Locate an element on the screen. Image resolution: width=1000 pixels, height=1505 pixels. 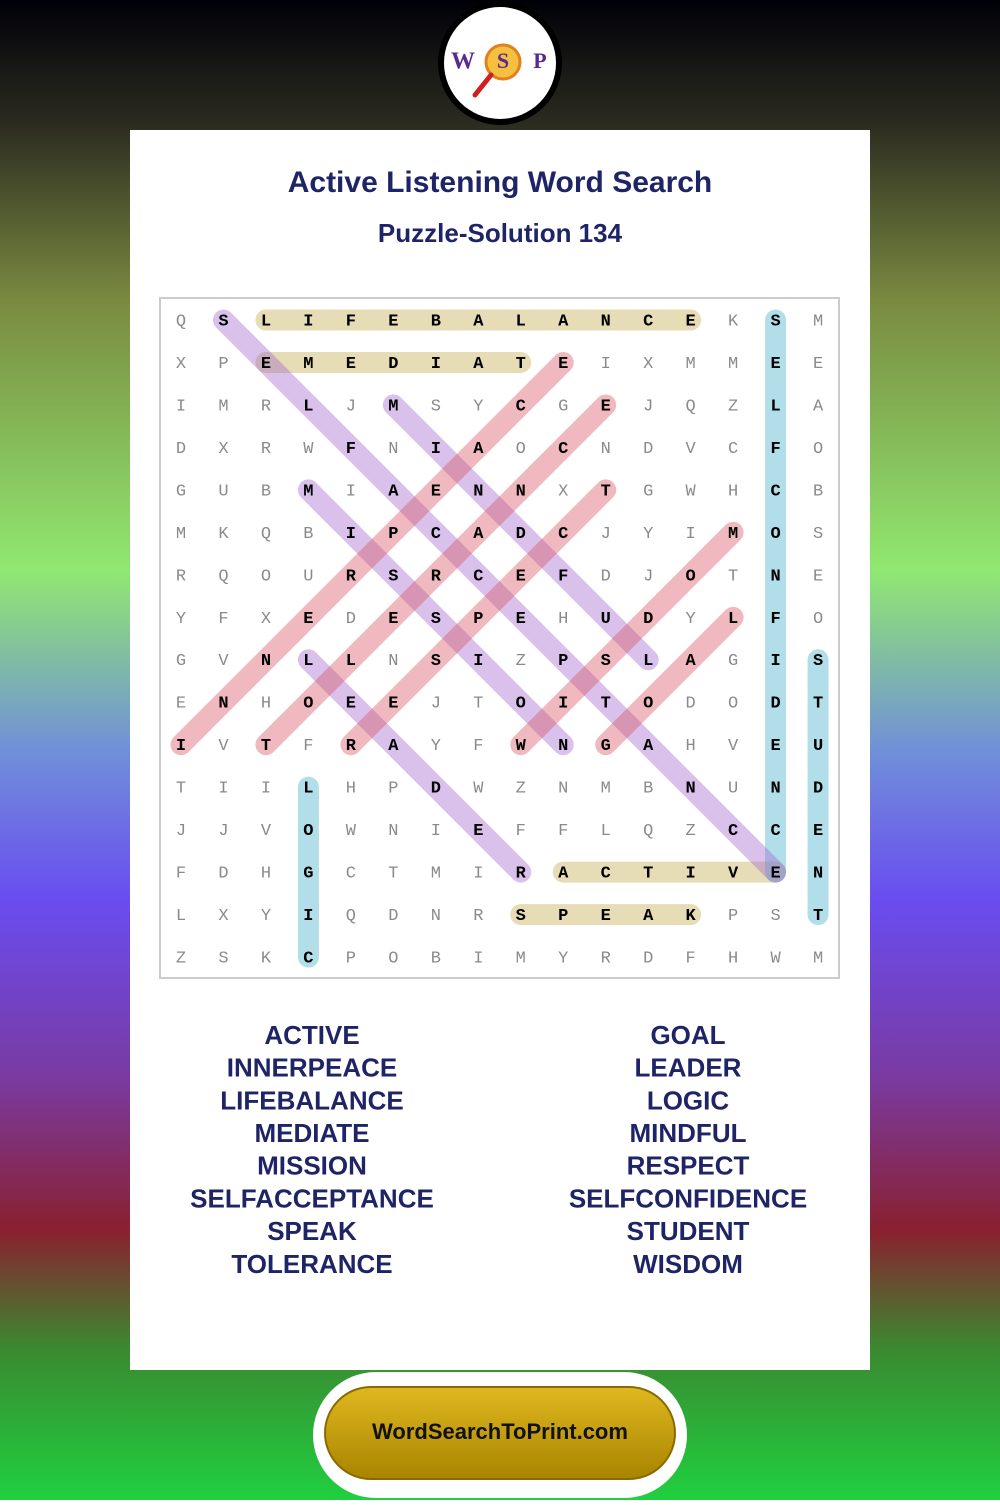
grid-letter: V is located at coordinates (223, 661).